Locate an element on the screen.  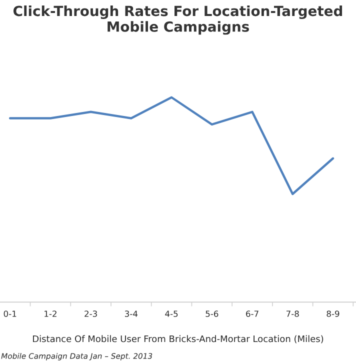
x-tick-label: 0-1 is located at coordinates (10, 313).